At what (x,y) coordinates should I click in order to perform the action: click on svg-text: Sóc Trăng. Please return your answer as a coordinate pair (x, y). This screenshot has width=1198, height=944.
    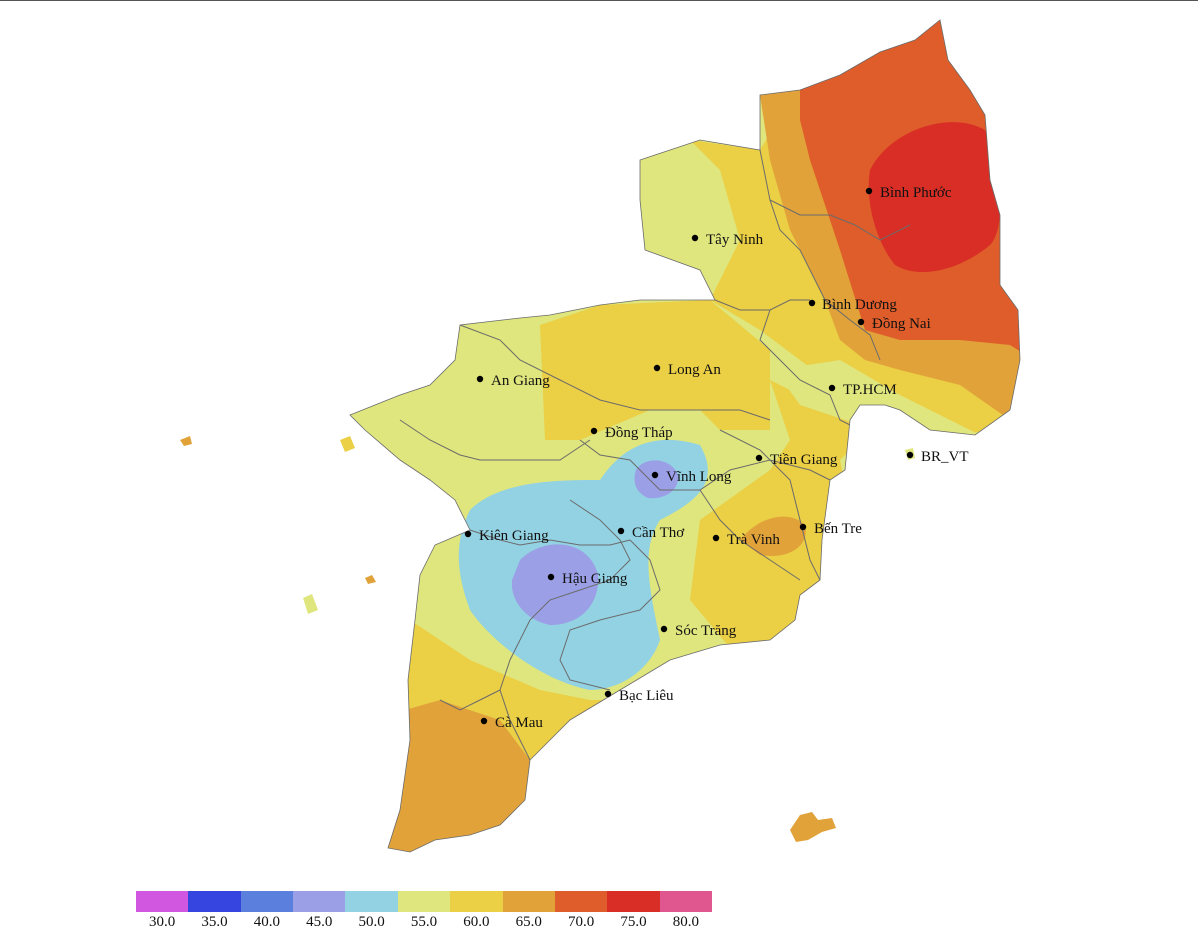
    Looking at the image, I should click on (706, 631).